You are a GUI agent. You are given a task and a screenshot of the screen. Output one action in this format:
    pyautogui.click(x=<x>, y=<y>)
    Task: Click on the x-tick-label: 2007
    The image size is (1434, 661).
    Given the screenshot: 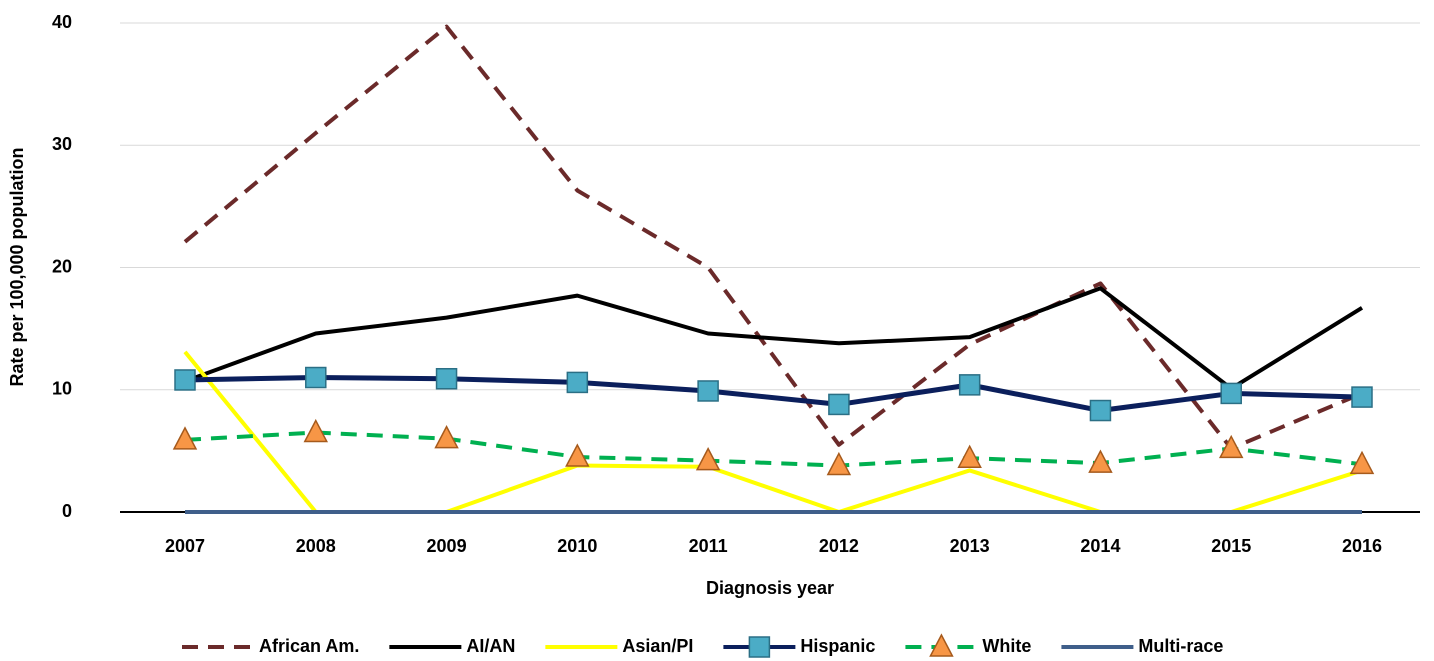 What is the action you would take?
    pyautogui.click(x=185, y=546)
    